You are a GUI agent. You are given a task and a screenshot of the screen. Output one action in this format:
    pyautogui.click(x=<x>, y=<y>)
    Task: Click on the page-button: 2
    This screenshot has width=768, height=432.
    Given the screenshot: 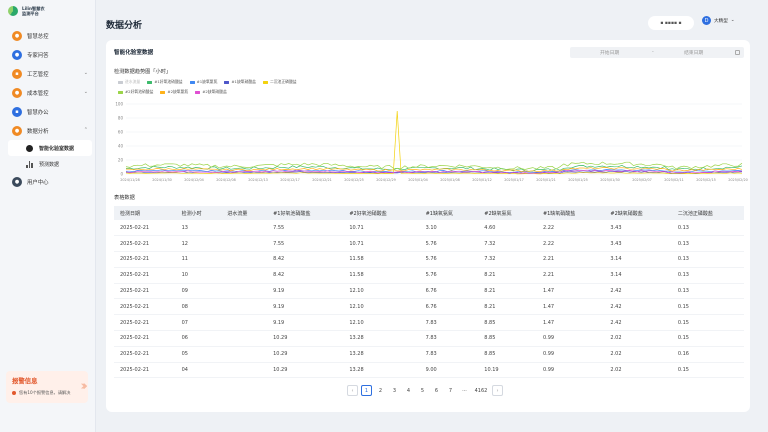 What is the action you would take?
    pyautogui.click(x=380, y=390)
    